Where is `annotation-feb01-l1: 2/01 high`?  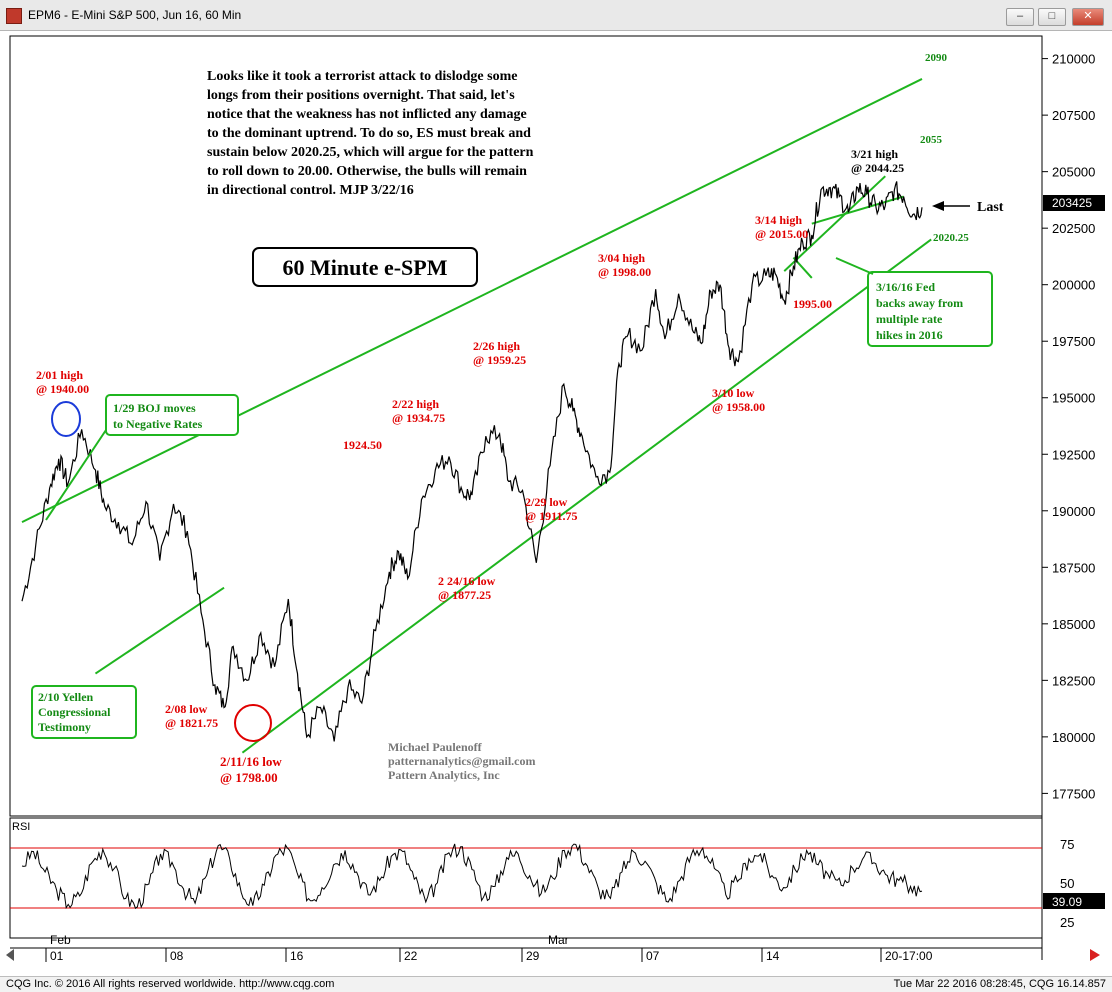
annotation-feb01-l1: 2/01 high is located at coordinates (59, 375).